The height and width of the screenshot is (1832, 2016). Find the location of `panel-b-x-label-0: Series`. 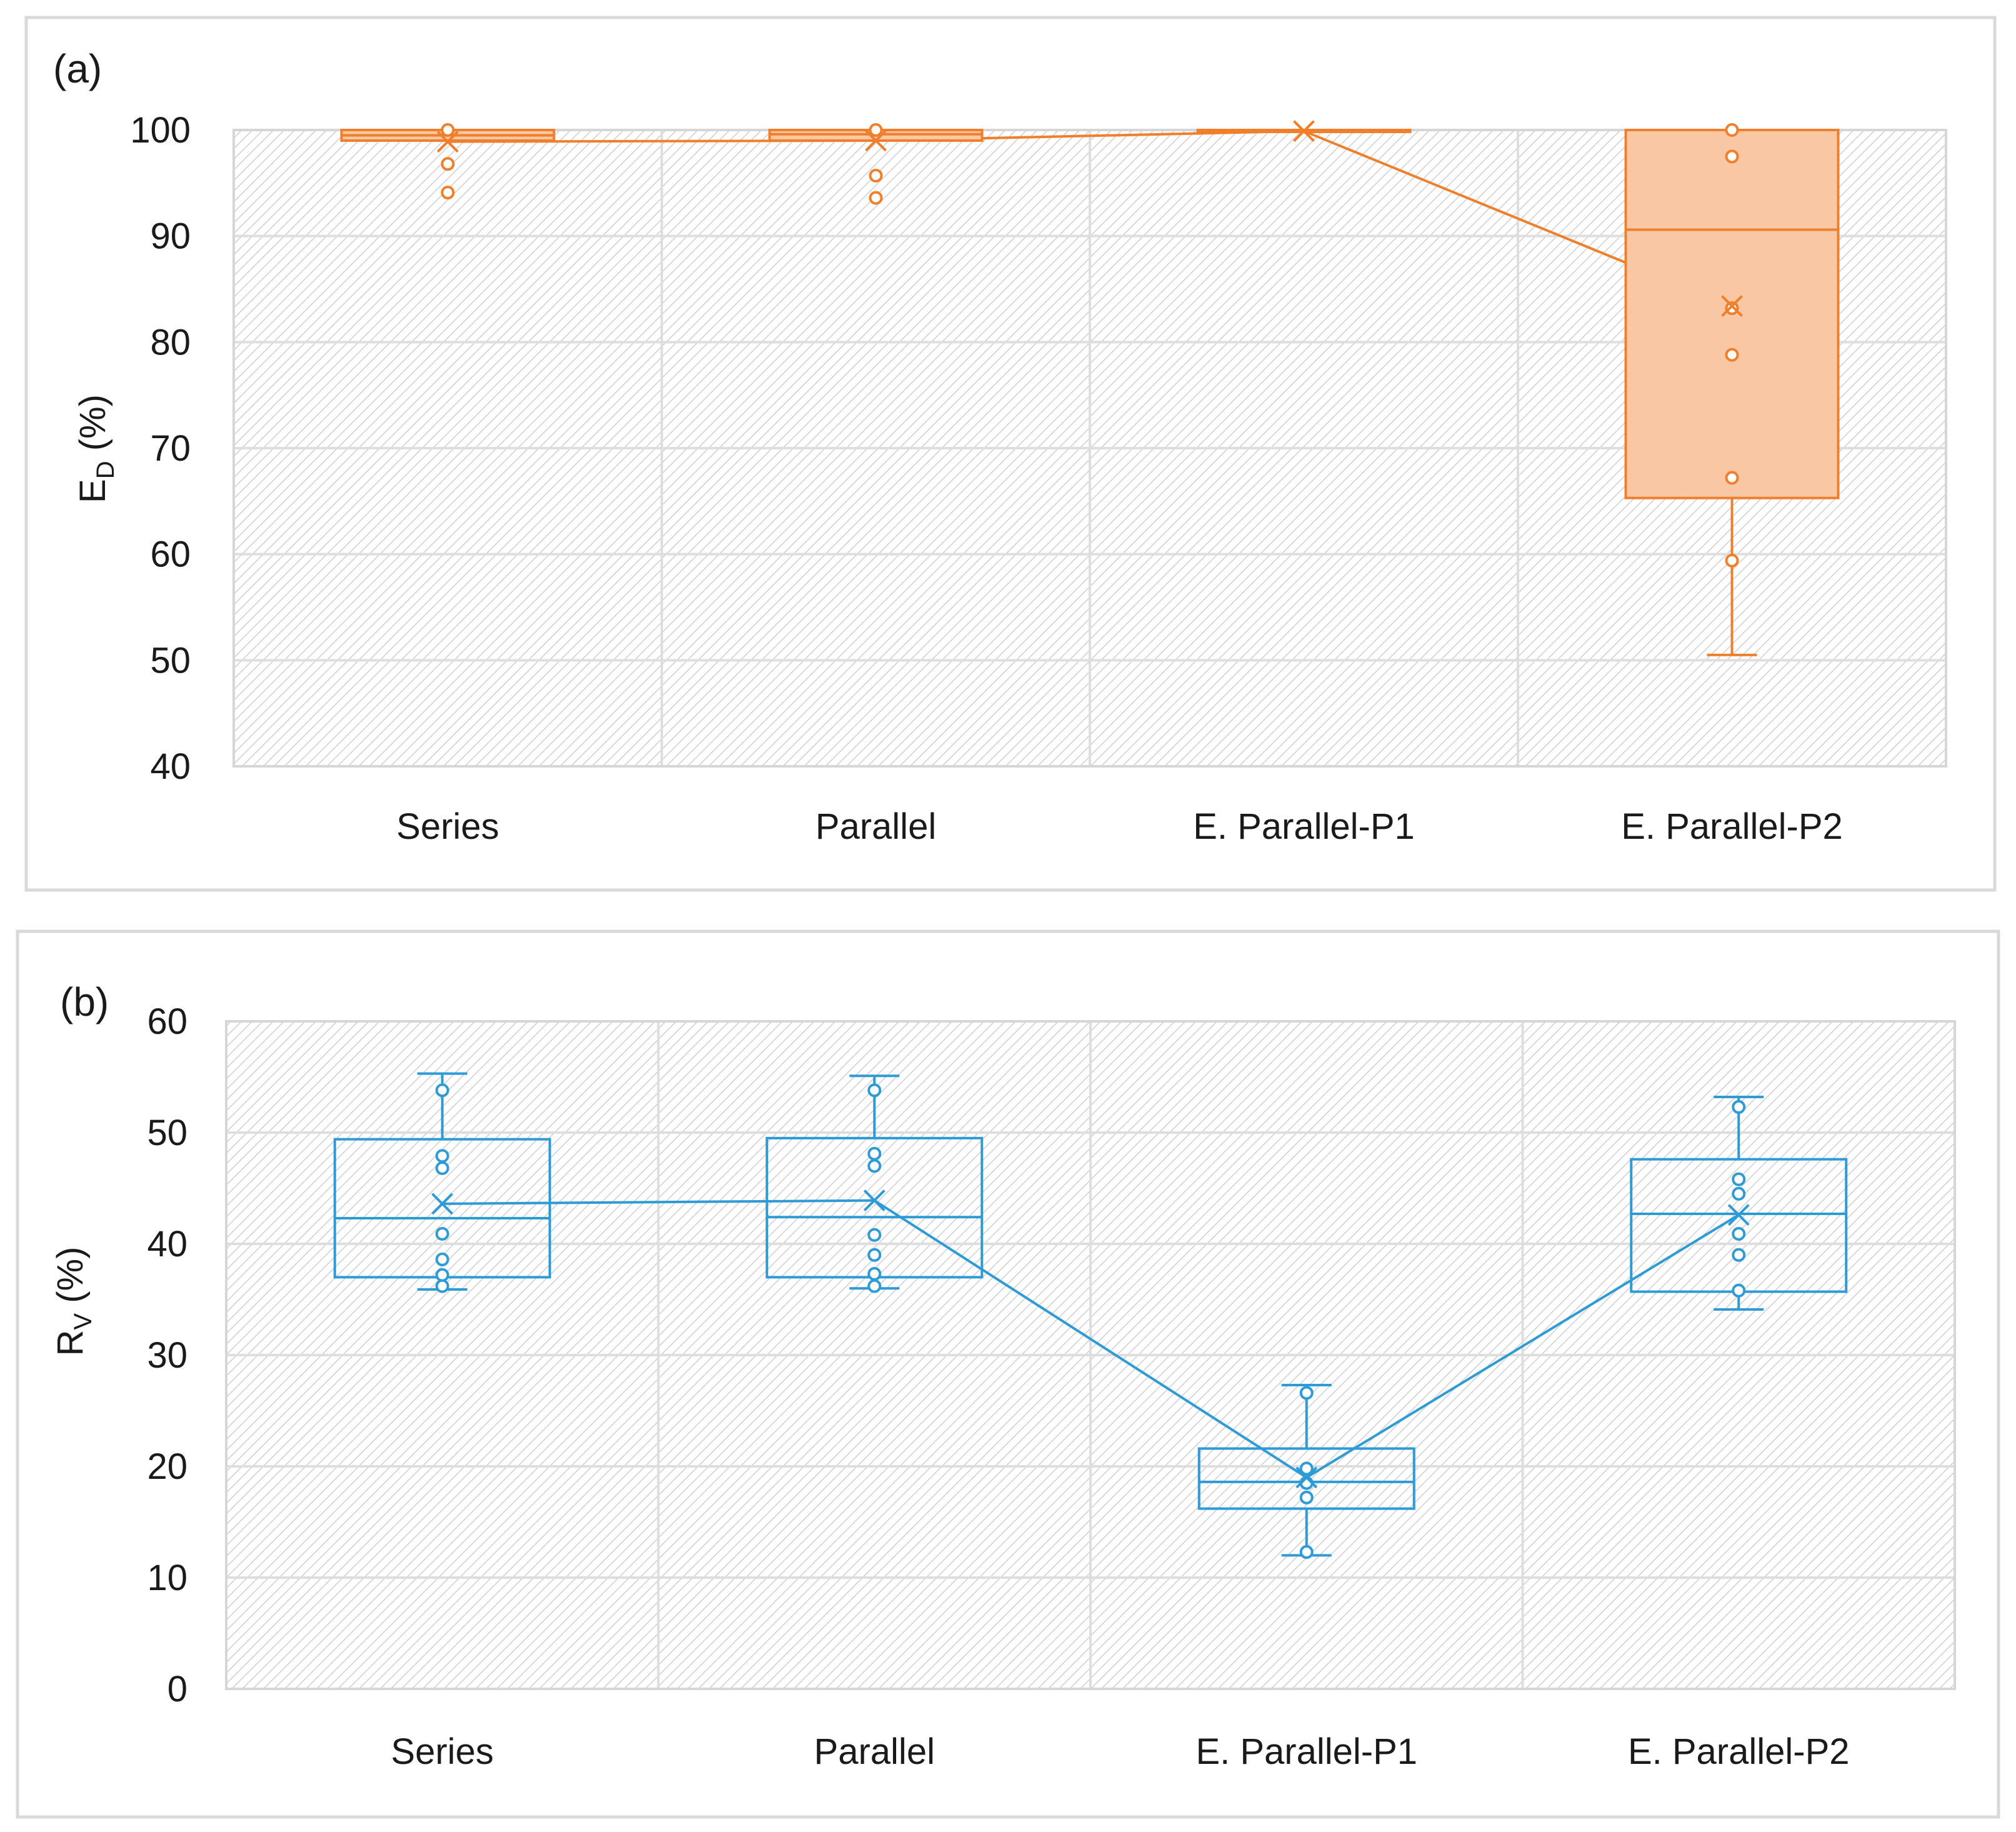

panel-b-x-label-0: Series is located at coordinates (443, 1751).